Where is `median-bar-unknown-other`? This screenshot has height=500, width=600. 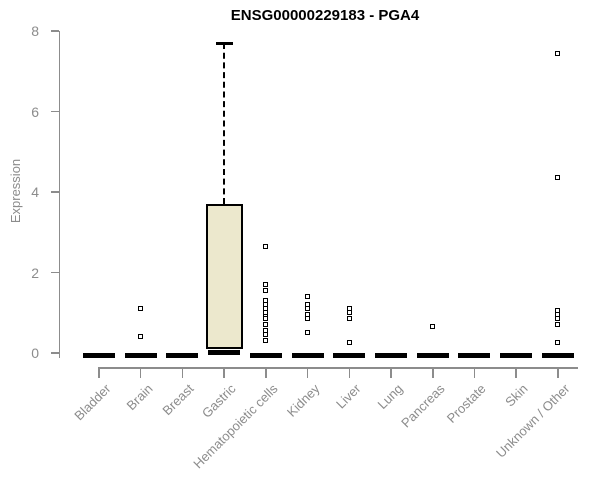
median-bar-unknown-other is located at coordinates (557, 355).